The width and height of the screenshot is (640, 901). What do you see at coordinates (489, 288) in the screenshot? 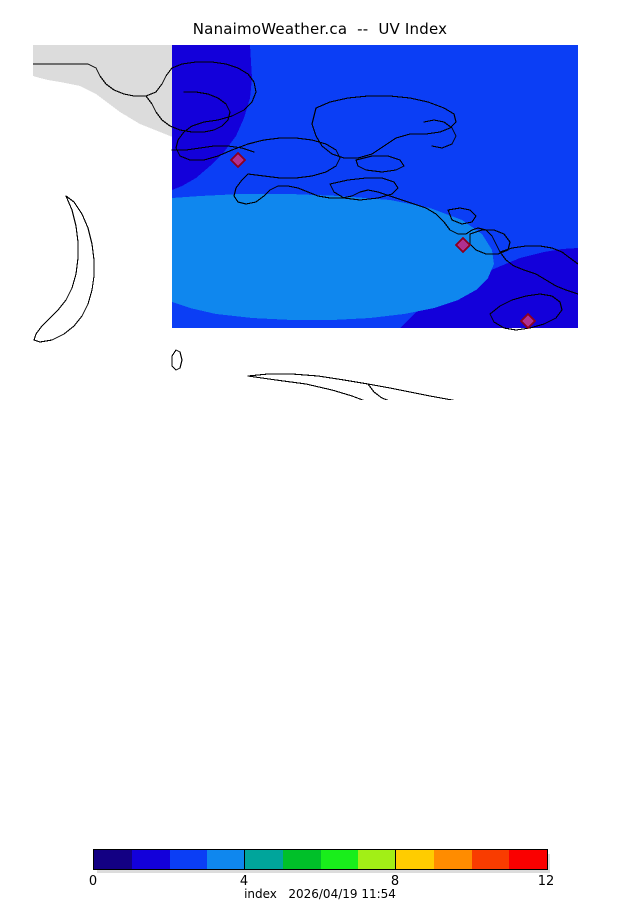
I see `uv-band-1-se` at bounding box center [489, 288].